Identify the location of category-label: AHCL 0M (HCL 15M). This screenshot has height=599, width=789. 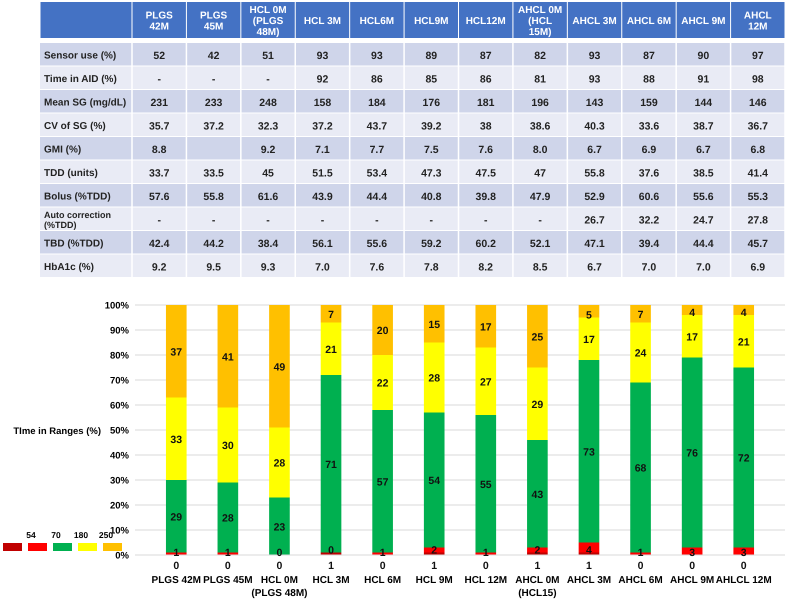
(540, 21).